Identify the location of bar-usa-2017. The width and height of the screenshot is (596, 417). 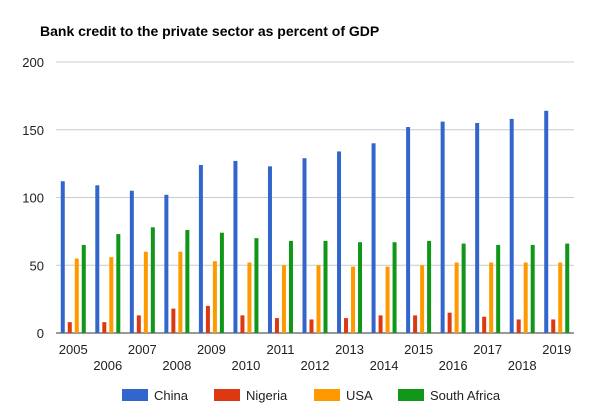
(491, 297).